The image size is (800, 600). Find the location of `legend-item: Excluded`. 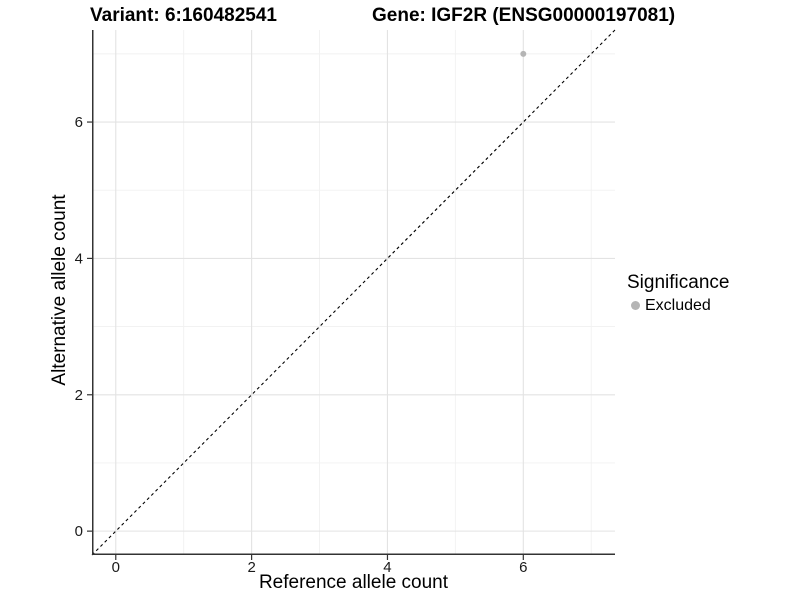

legend-item: Excluded is located at coordinates (678, 305).